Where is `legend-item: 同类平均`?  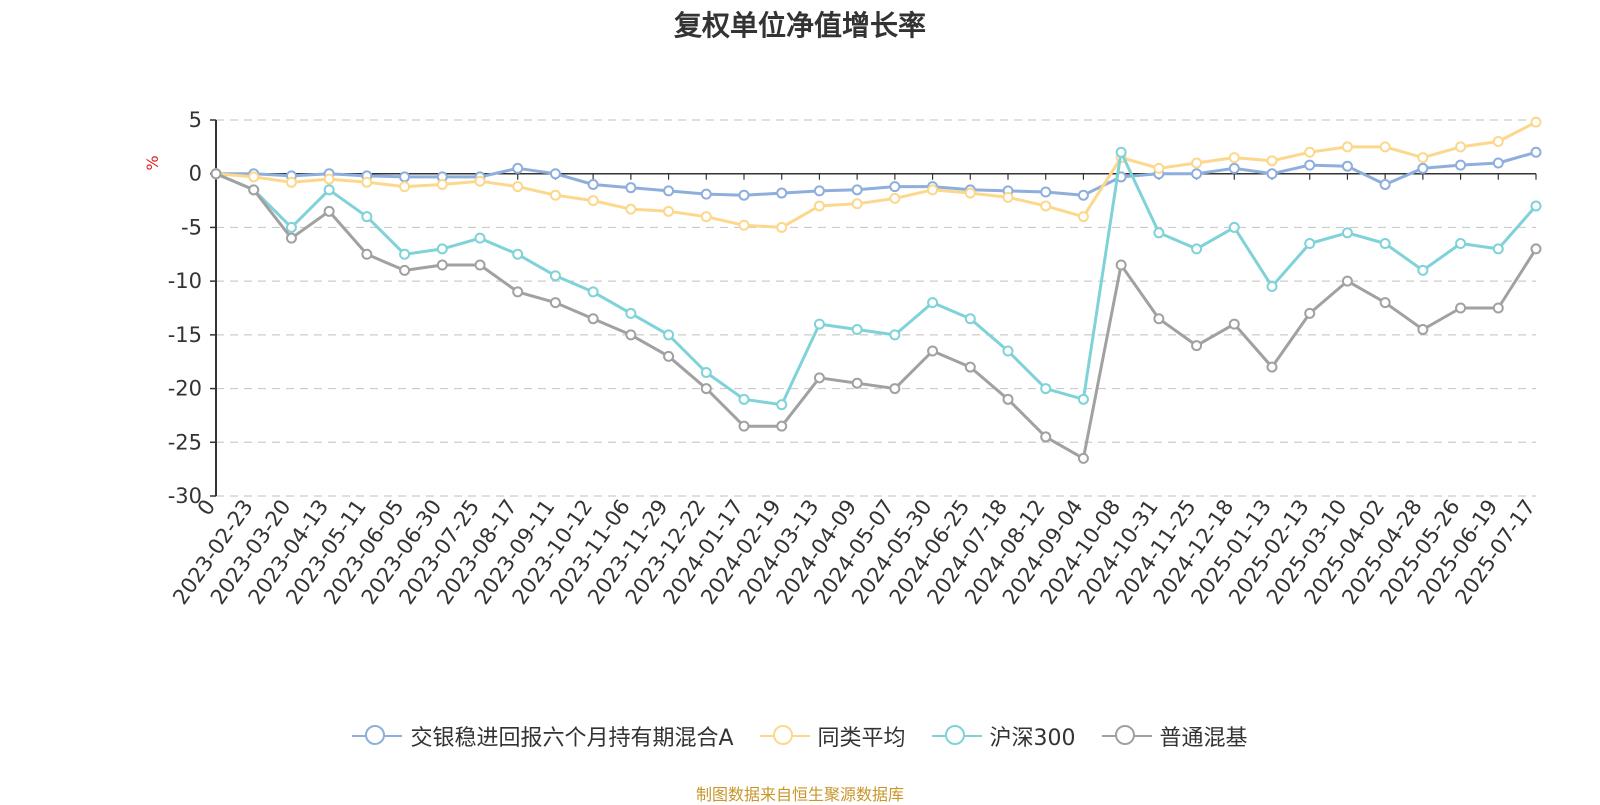 legend-item: 同类平均 is located at coordinates (832, 736).